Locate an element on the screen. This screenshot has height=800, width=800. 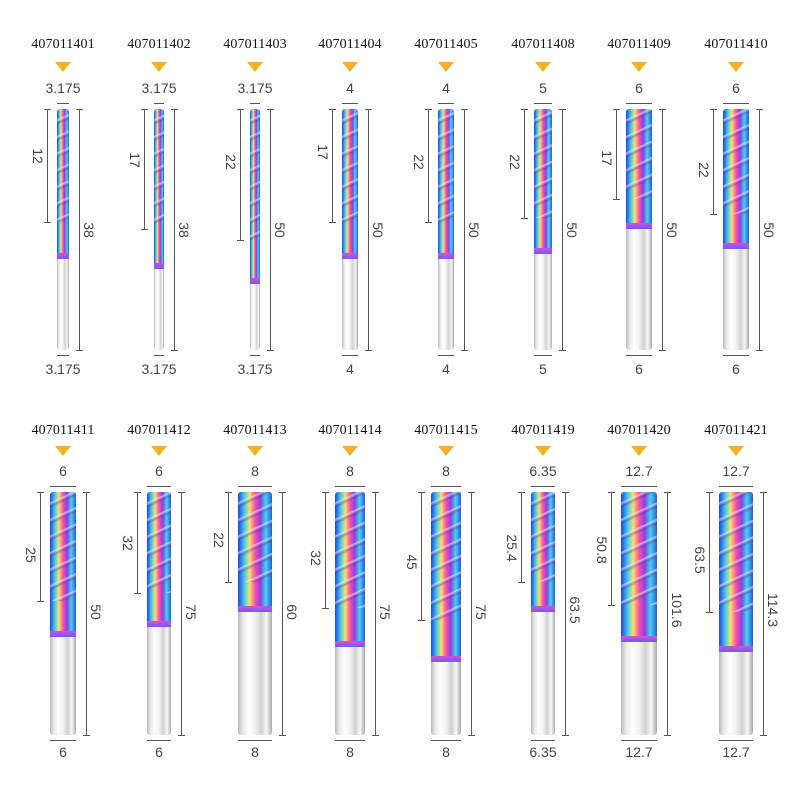
tool-4-diameter-bottom: 4 is located at coordinates (350, 369).